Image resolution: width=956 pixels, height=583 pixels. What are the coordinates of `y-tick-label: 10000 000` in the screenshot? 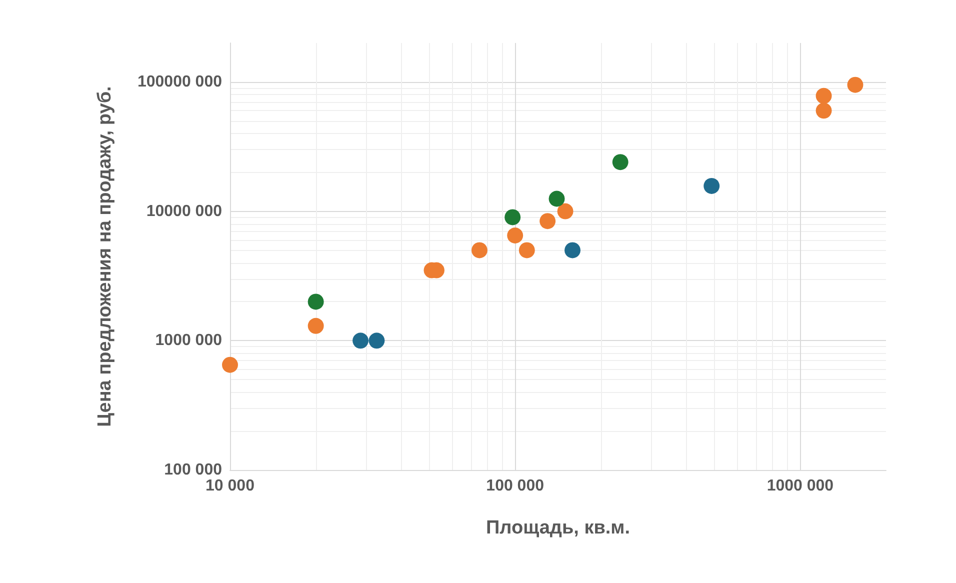 It's located at (184, 211).